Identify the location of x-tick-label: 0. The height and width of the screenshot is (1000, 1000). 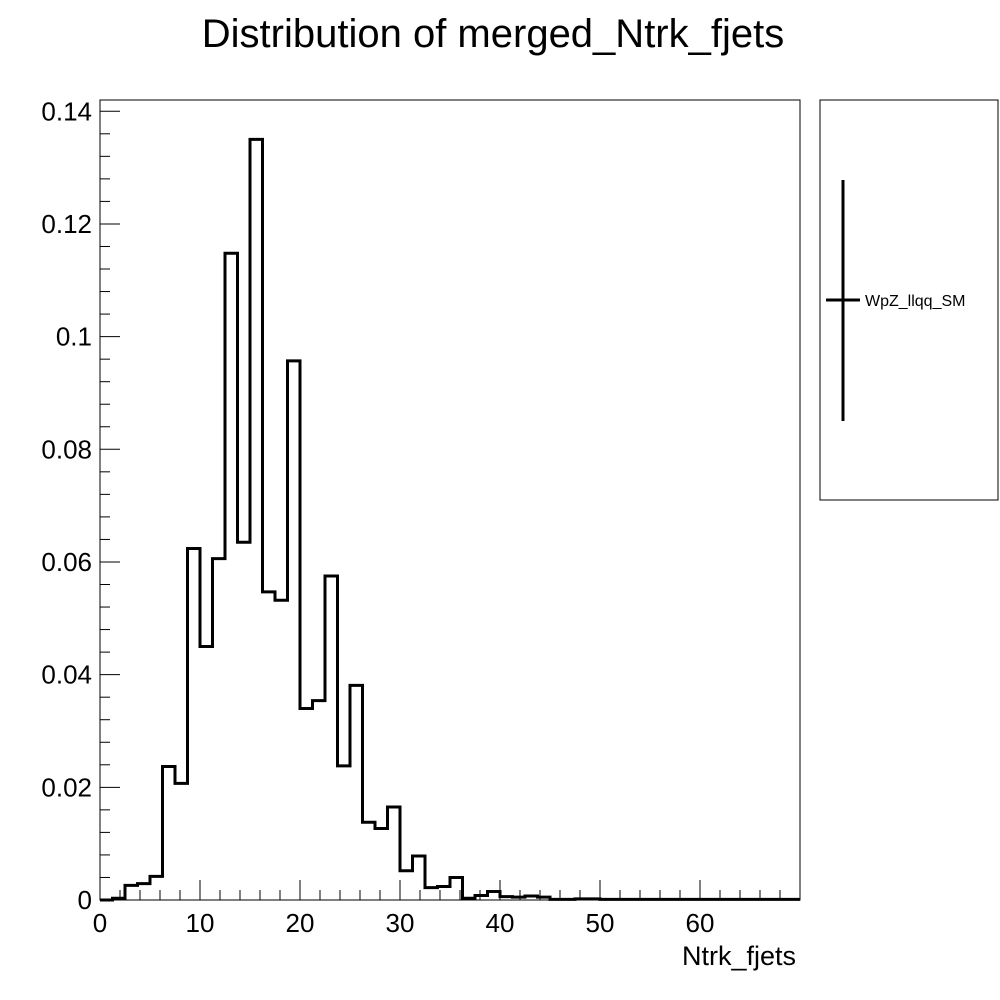
(100, 923).